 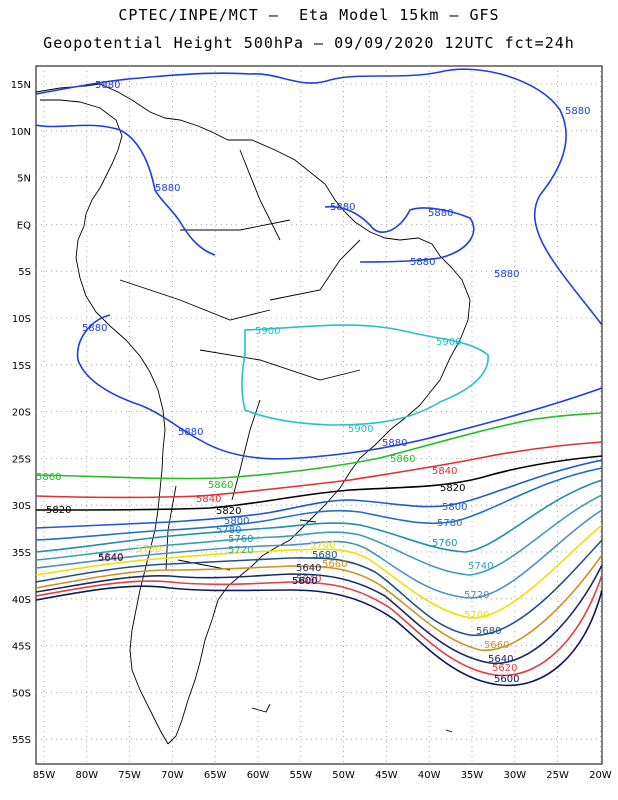 I want to click on lon-tick-label: 30W, so click(x=514, y=775).